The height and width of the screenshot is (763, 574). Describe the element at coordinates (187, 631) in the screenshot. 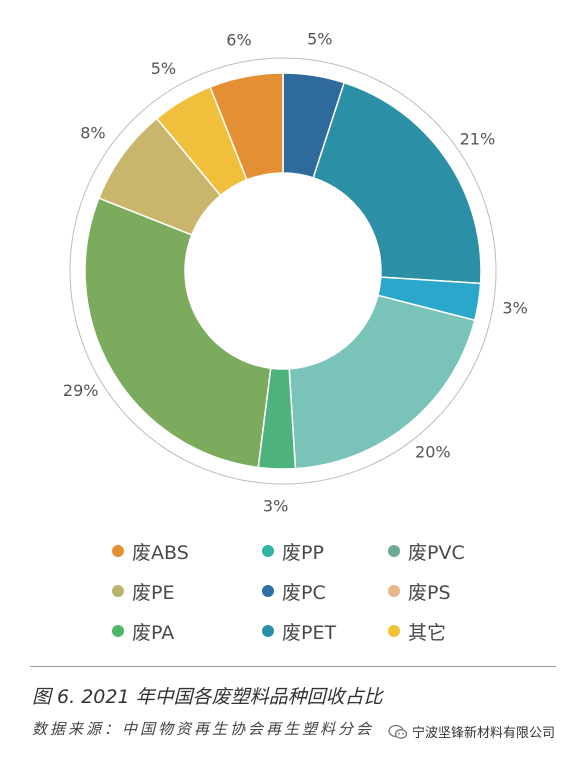

I see `legend-item: 废PA` at that location.